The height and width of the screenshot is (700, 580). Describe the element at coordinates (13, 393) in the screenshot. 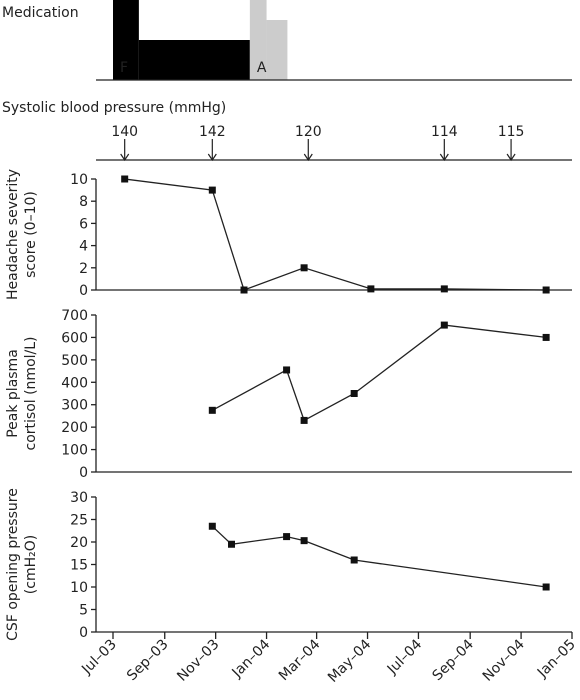

I see `y-axis-label-line: Peak plasma` at that location.